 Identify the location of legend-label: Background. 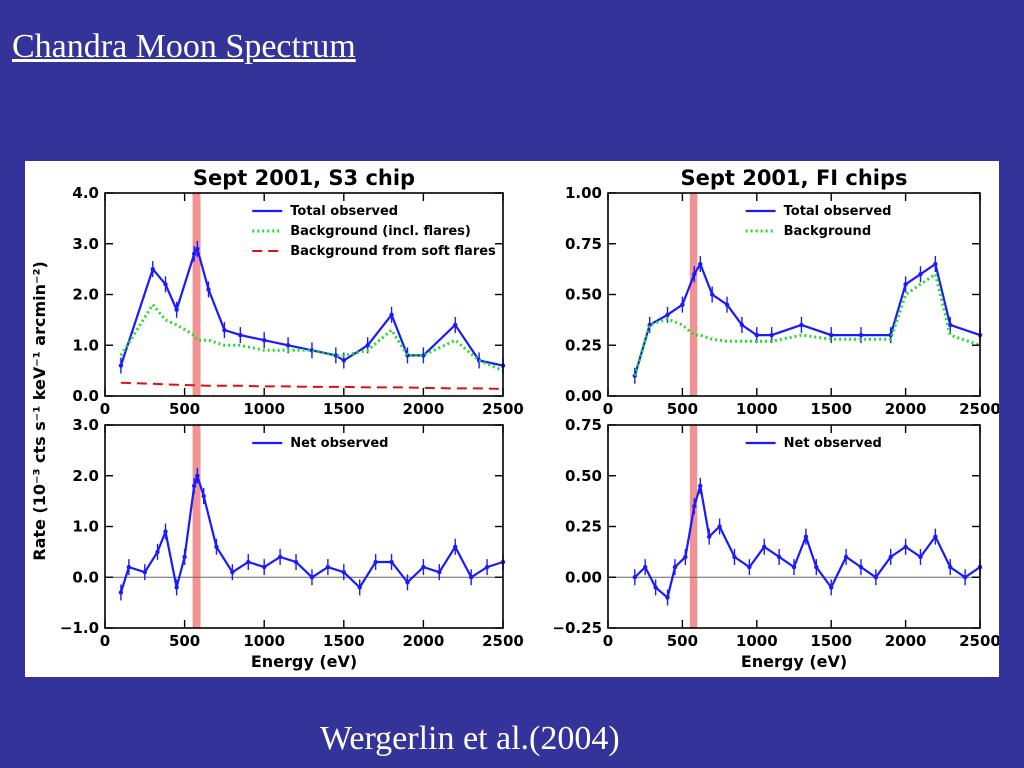
(828, 231).